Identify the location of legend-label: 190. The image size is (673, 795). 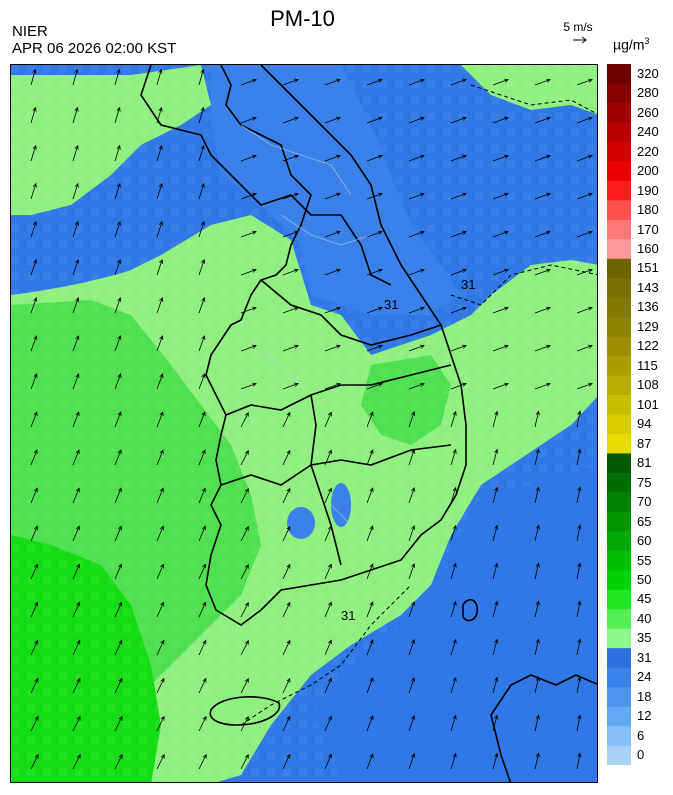
(648, 190).